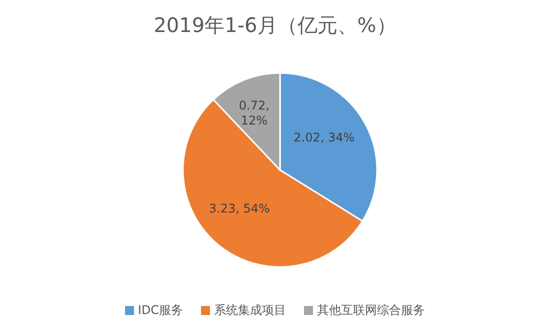  Describe the element at coordinates (371, 310) in the screenshot. I see `legend-label: 其他互联网综合服务` at that location.